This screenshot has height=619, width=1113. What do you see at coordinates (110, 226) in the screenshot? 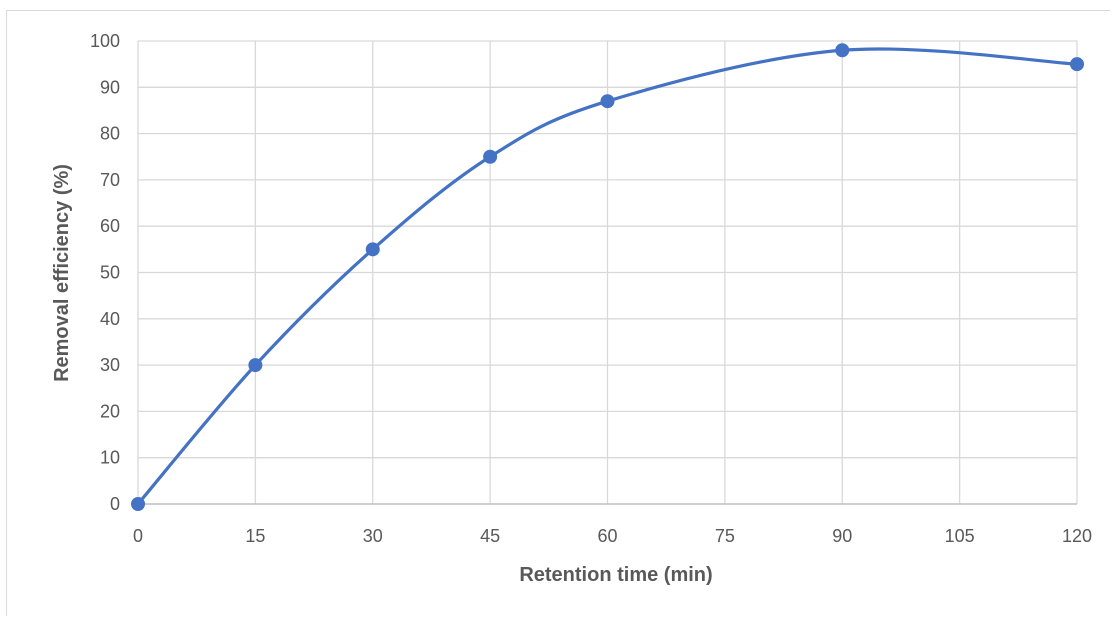
I see `y-tick-label: 60` at bounding box center [110, 226].